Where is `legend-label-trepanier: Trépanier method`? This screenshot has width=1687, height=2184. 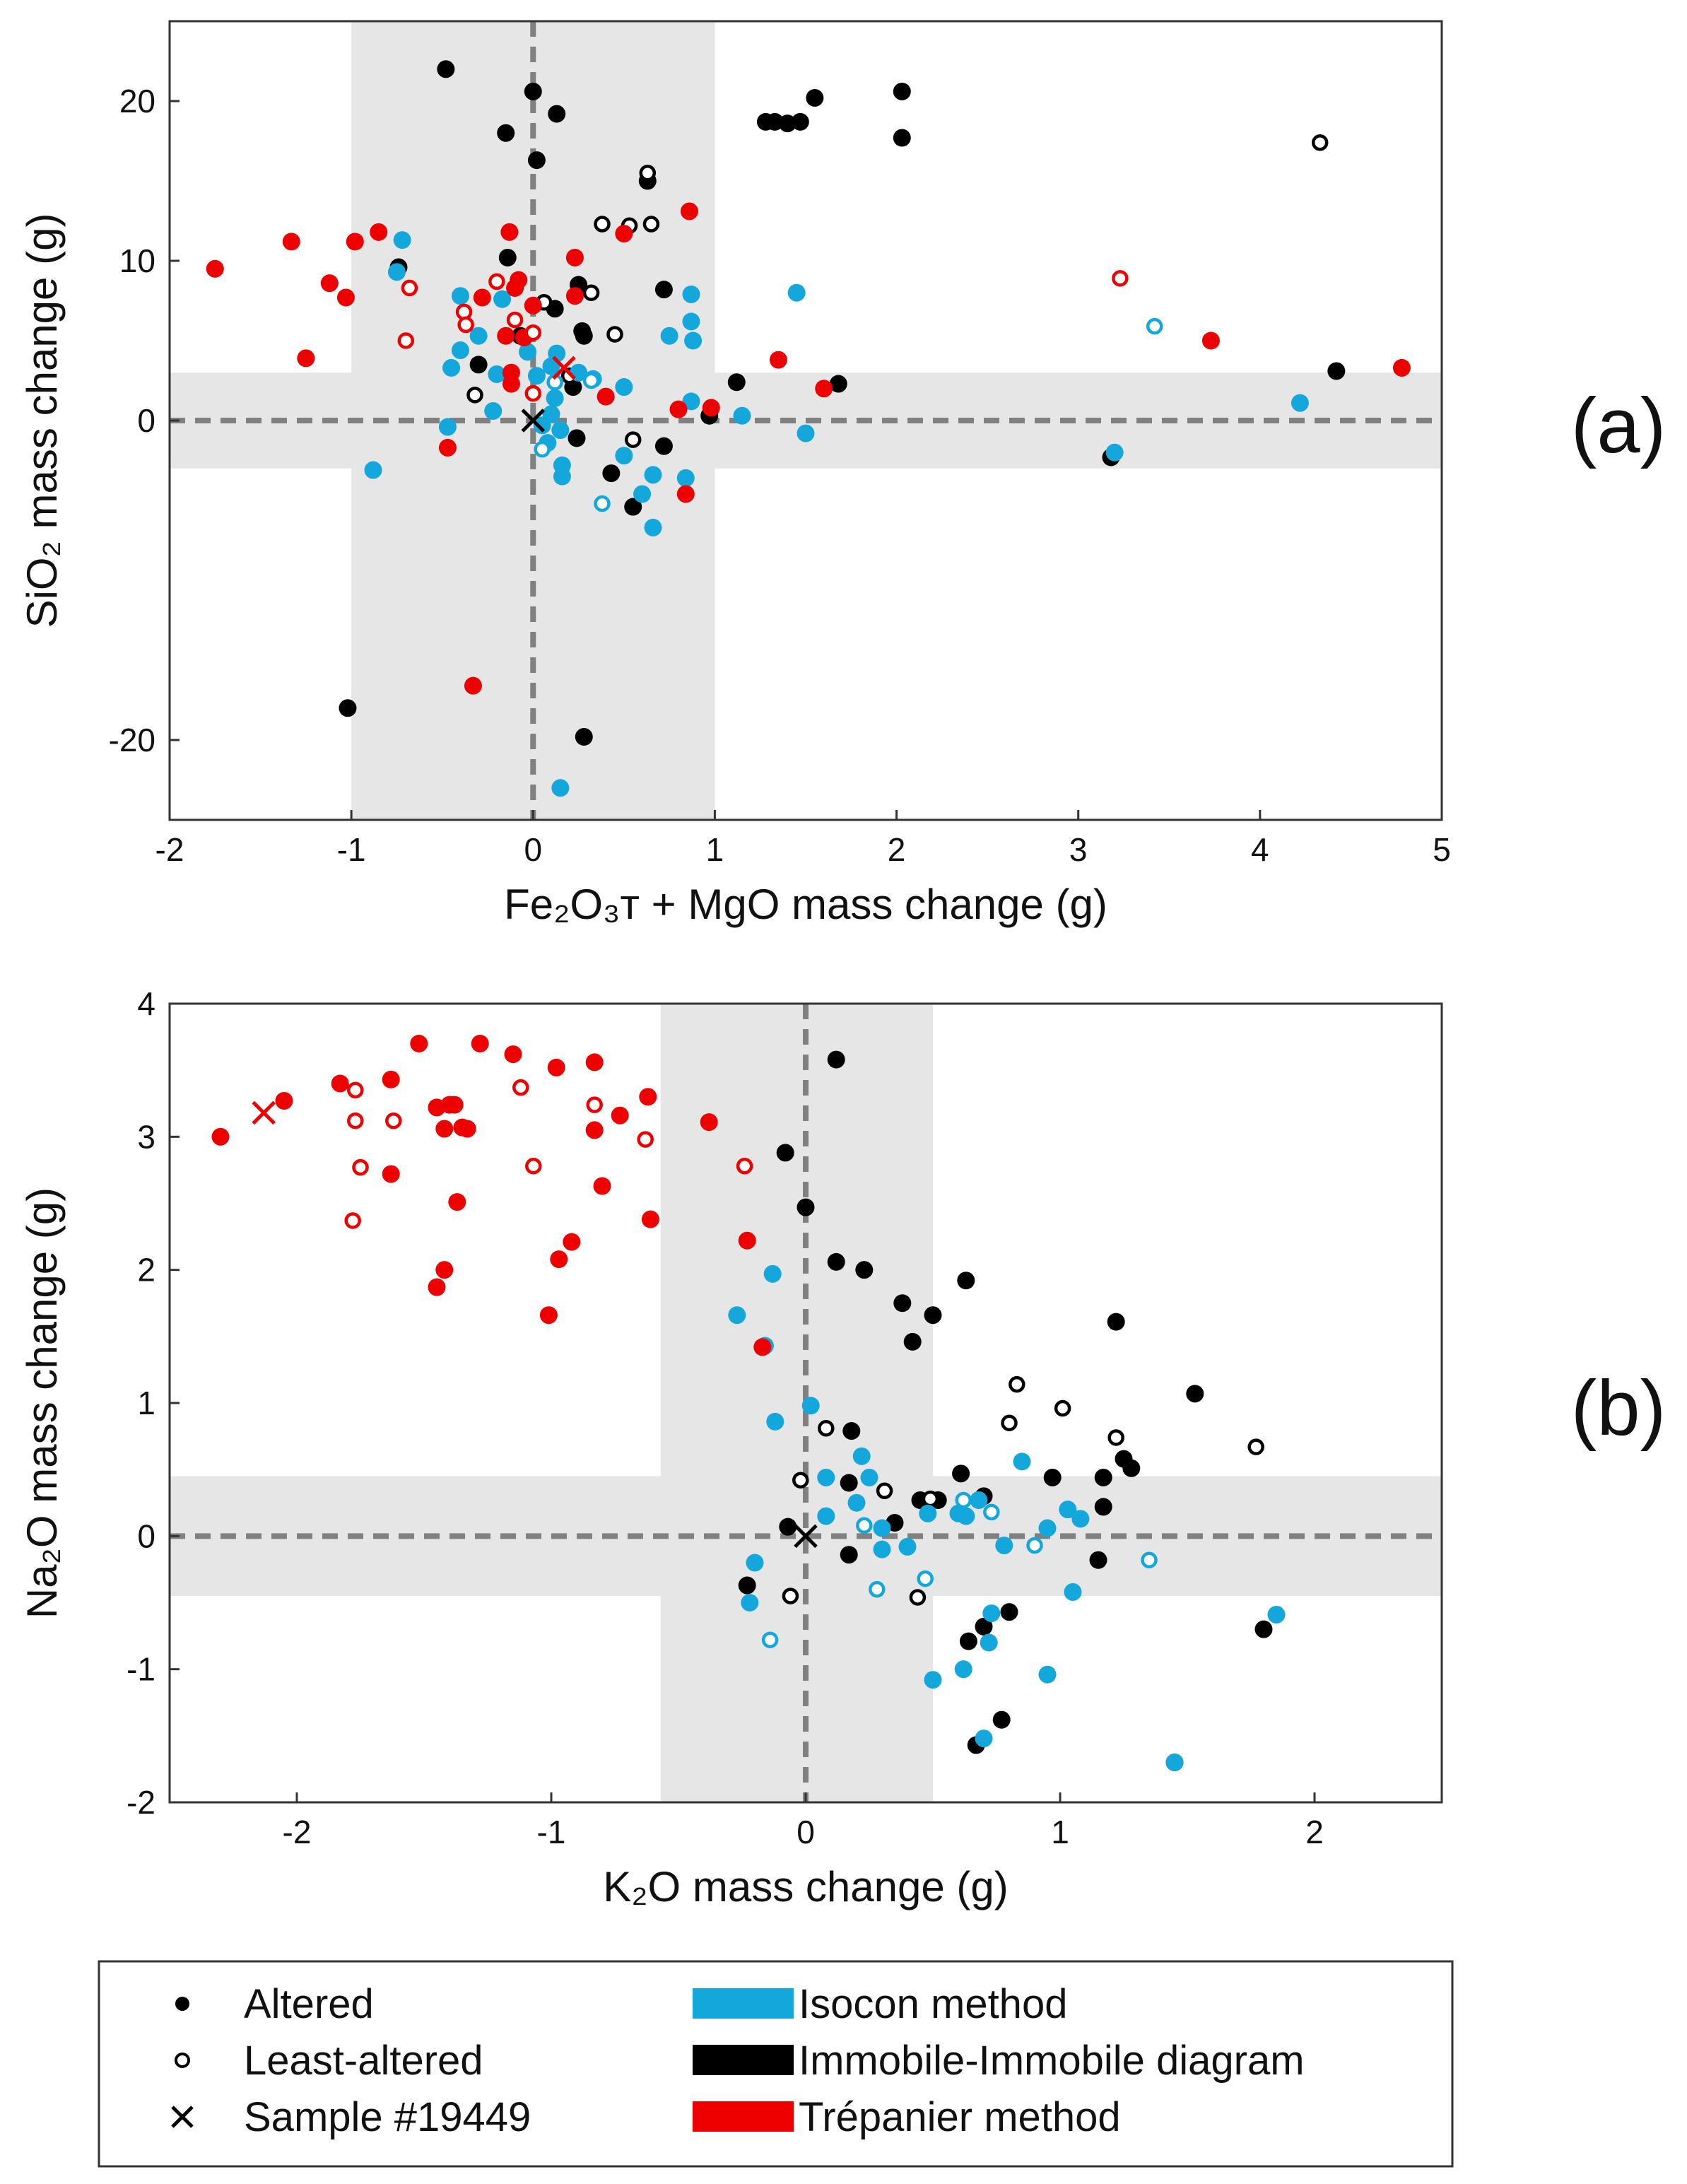
legend-label-trepanier: Trépanier method is located at coordinates (960, 2117).